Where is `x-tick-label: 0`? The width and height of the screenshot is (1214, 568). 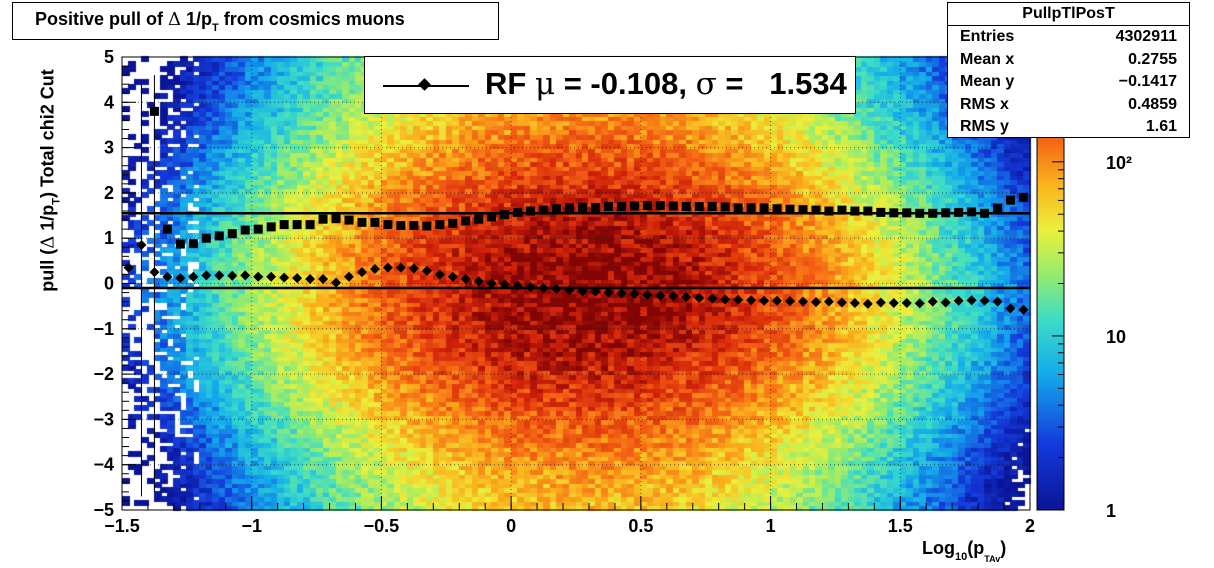 x-tick-label: 0 is located at coordinates (511, 526).